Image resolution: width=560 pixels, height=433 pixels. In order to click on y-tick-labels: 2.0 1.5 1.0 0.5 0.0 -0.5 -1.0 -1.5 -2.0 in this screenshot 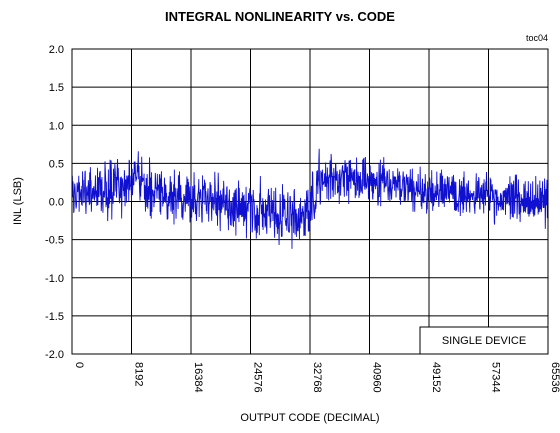, I will do `click(54, 202)`.